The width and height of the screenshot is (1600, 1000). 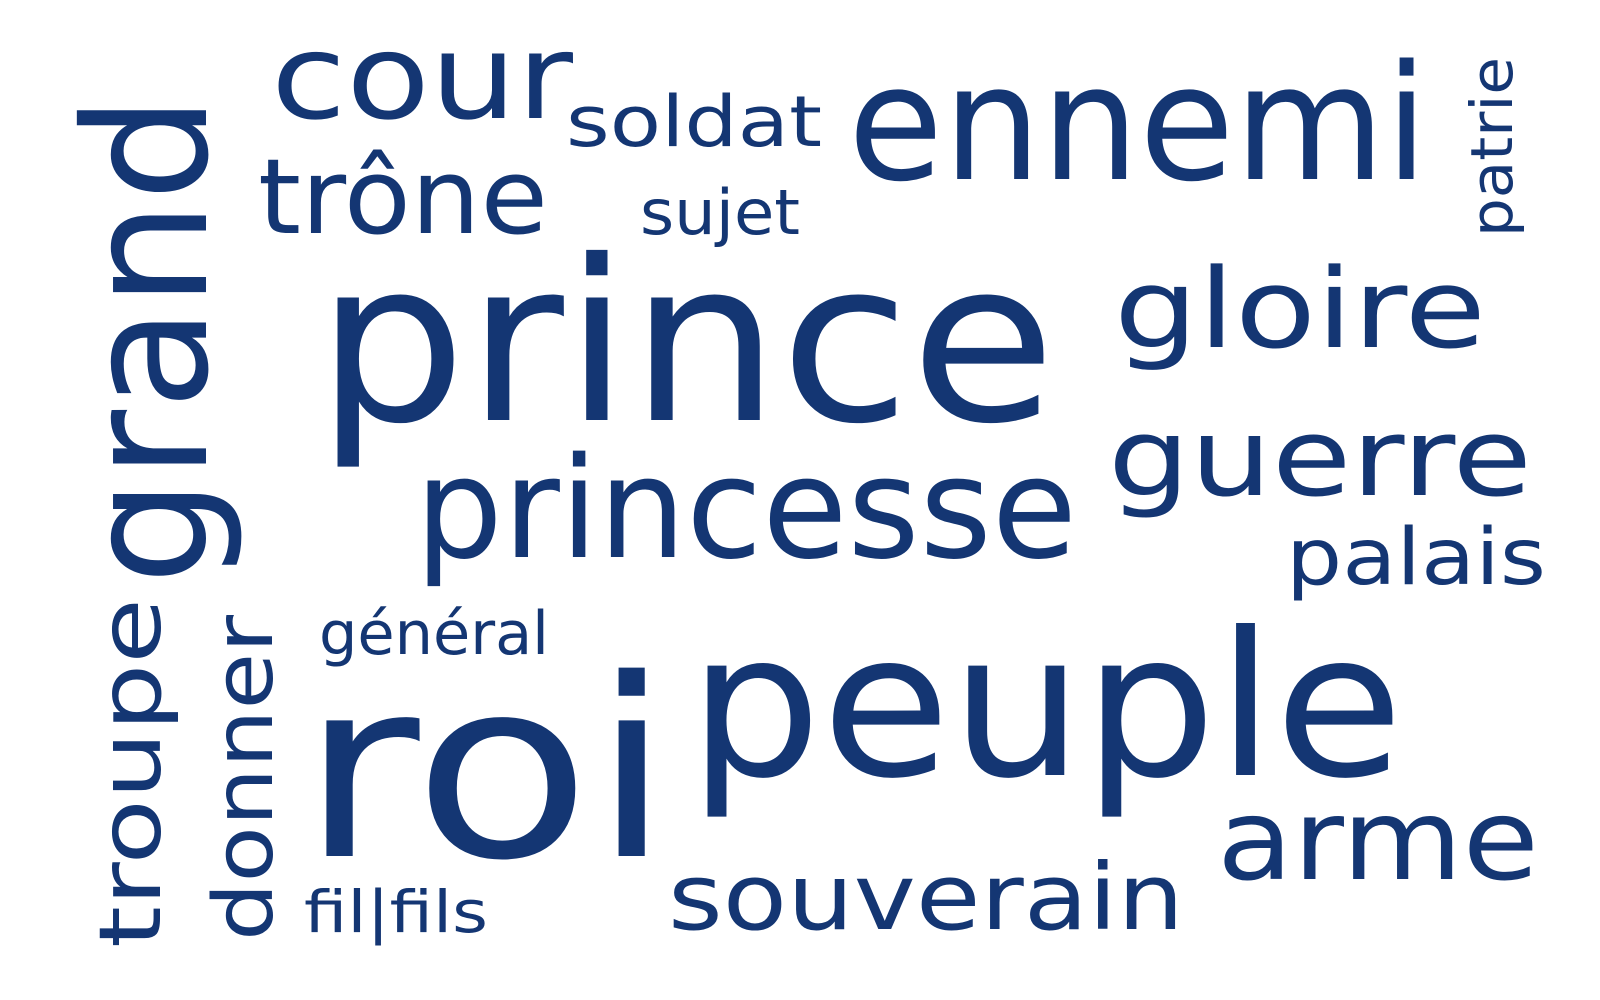 What do you see at coordinates (746, 509) in the screenshot?
I see `word-princesse: princesse` at bounding box center [746, 509].